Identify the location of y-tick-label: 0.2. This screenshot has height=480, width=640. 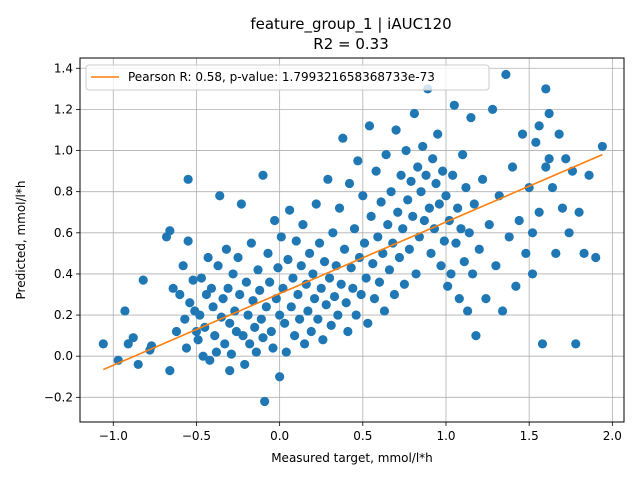
(63, 315).